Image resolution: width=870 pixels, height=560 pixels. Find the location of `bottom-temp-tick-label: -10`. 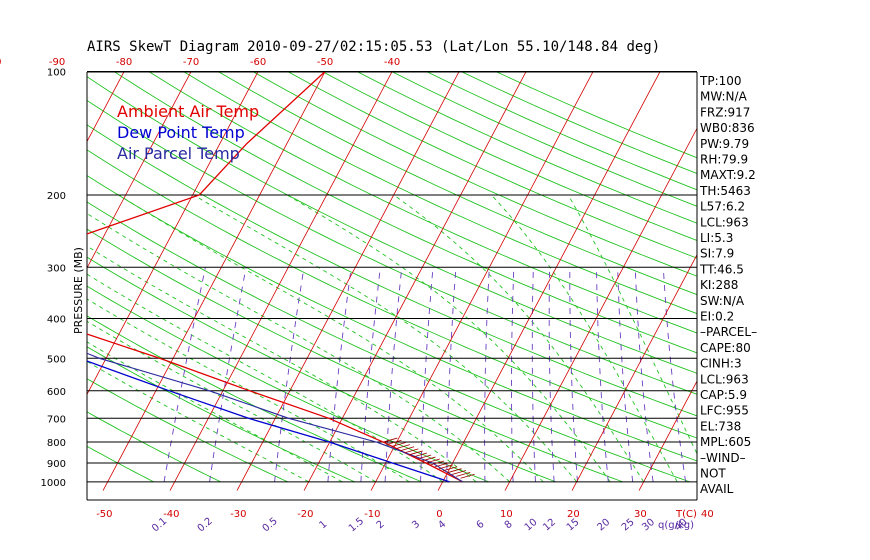

bottom-temp-tick-label: -10 is located at coordinates (372, 514).